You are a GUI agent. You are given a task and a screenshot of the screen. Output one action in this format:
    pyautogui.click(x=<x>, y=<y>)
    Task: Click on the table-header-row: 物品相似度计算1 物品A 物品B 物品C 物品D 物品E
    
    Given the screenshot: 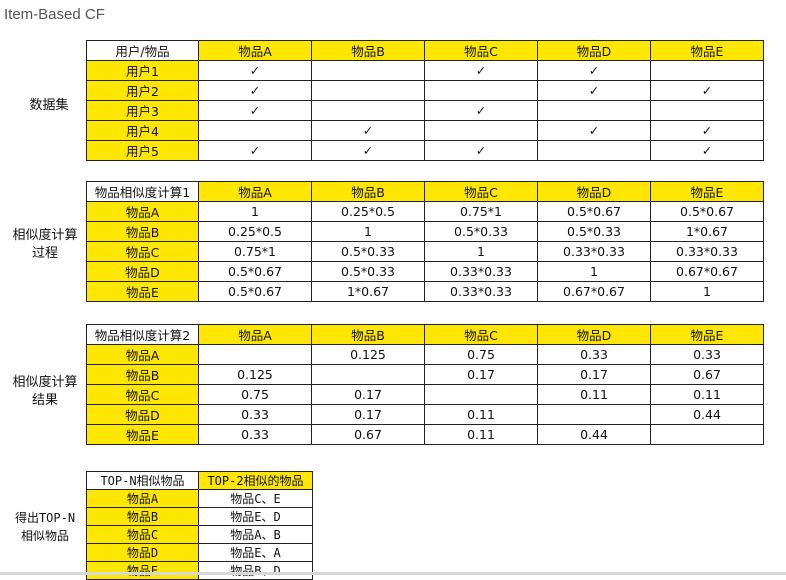 What is the action you would take?
    pyautogui.click(x=425, y=191)
    